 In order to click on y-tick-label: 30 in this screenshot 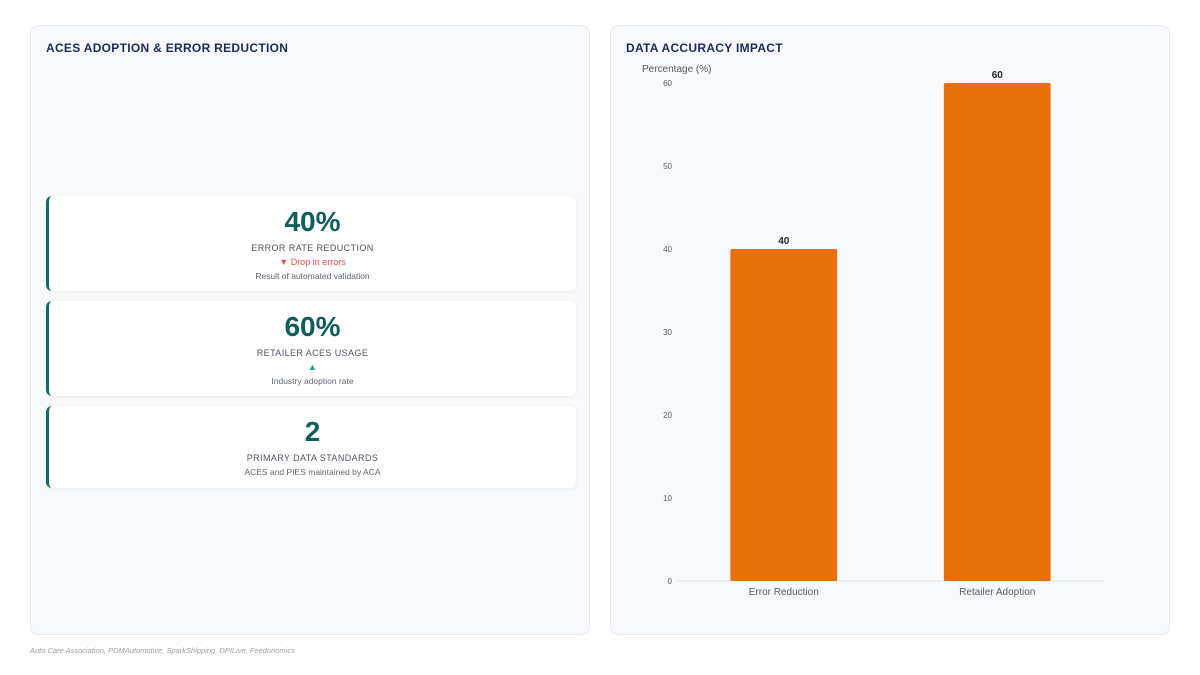, I will do `click(667, 332)`.